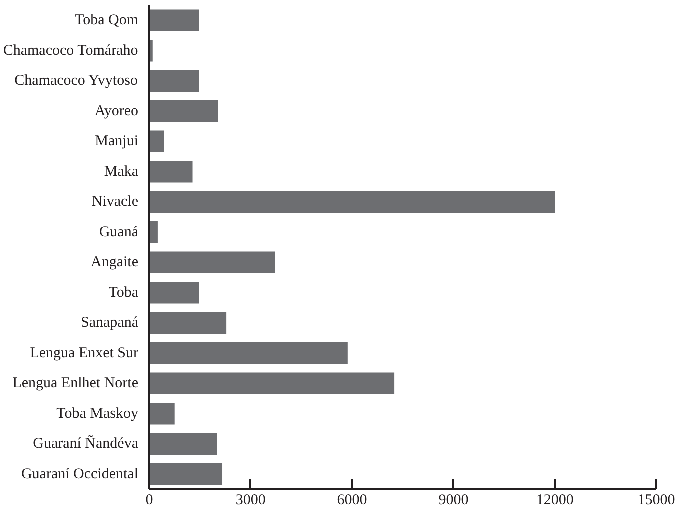 The width and height of the screenshot is (691, 517). What do you see at coordinates (123, 292) in the screenshot?
I see `y-tick-label: Toba` at bounding box center [123, 292].